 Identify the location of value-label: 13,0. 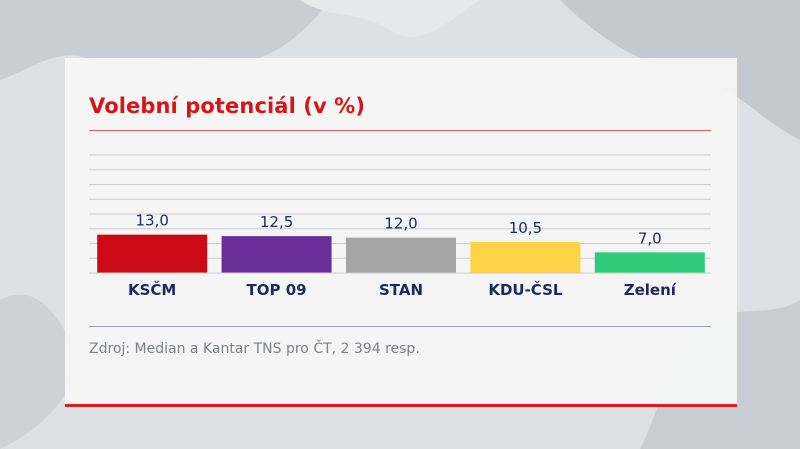
(151, 221).